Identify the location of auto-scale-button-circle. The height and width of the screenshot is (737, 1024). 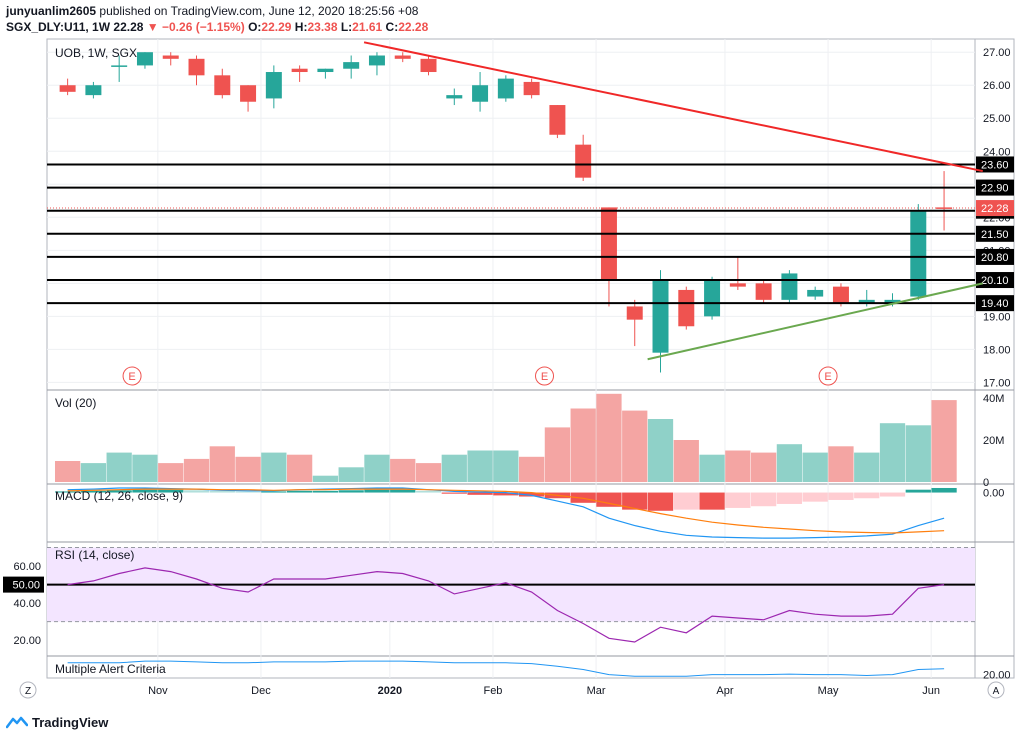
(996, 690).